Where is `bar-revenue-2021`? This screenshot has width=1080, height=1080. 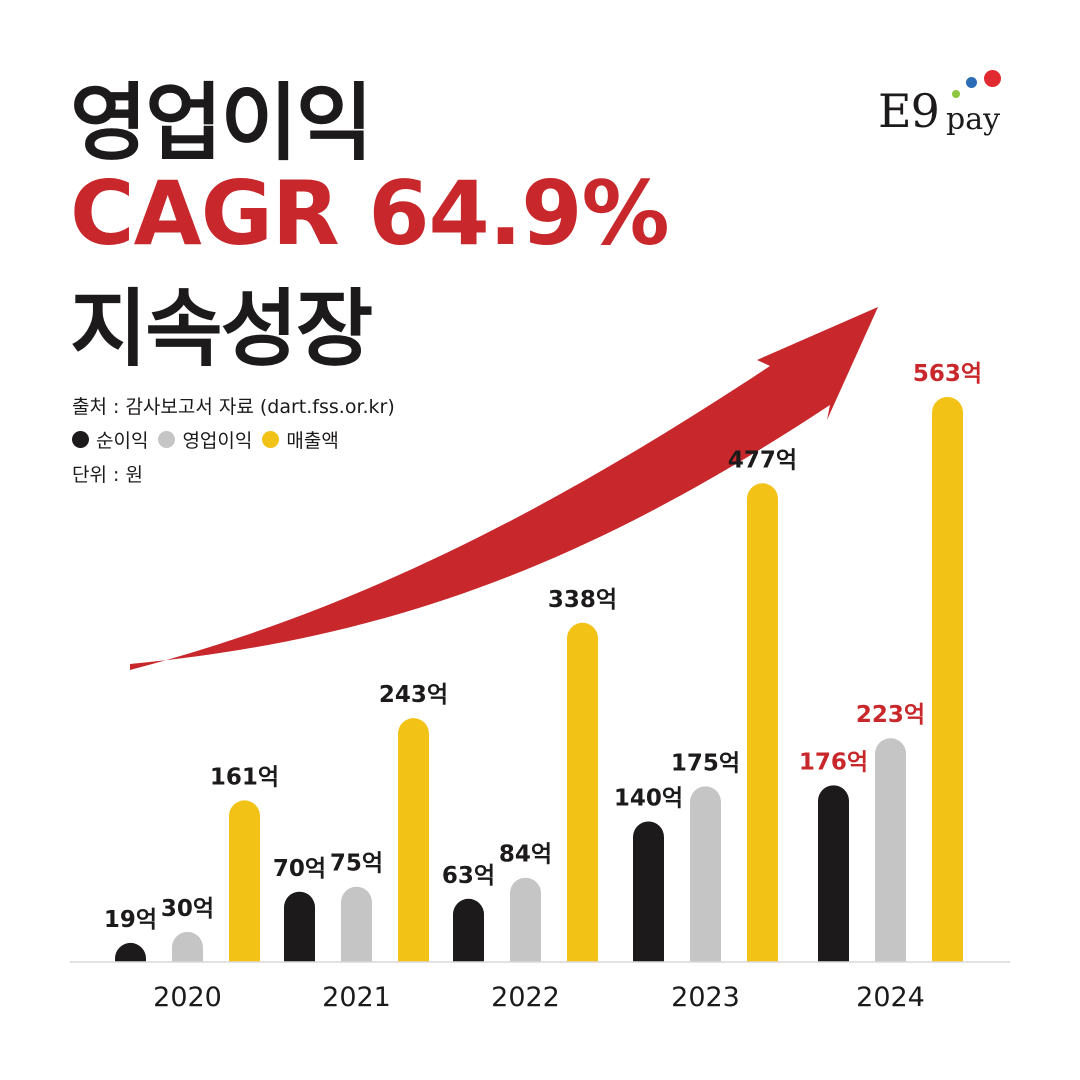 bar-revenue-2021 is located at coordinates (413, 840).